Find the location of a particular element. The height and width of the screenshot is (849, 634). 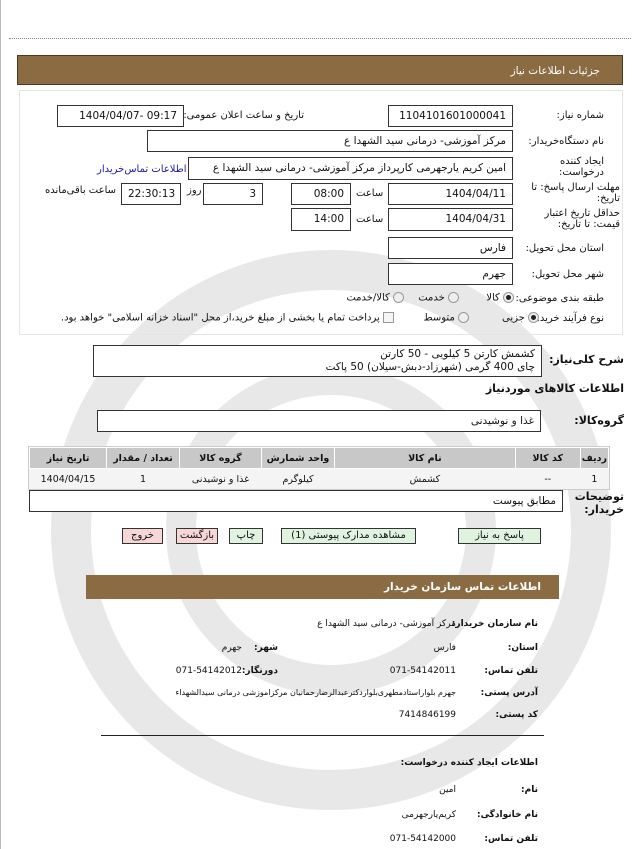

summary-label: شرح کلی‌نیاز: is located at coordinates (586, 359).